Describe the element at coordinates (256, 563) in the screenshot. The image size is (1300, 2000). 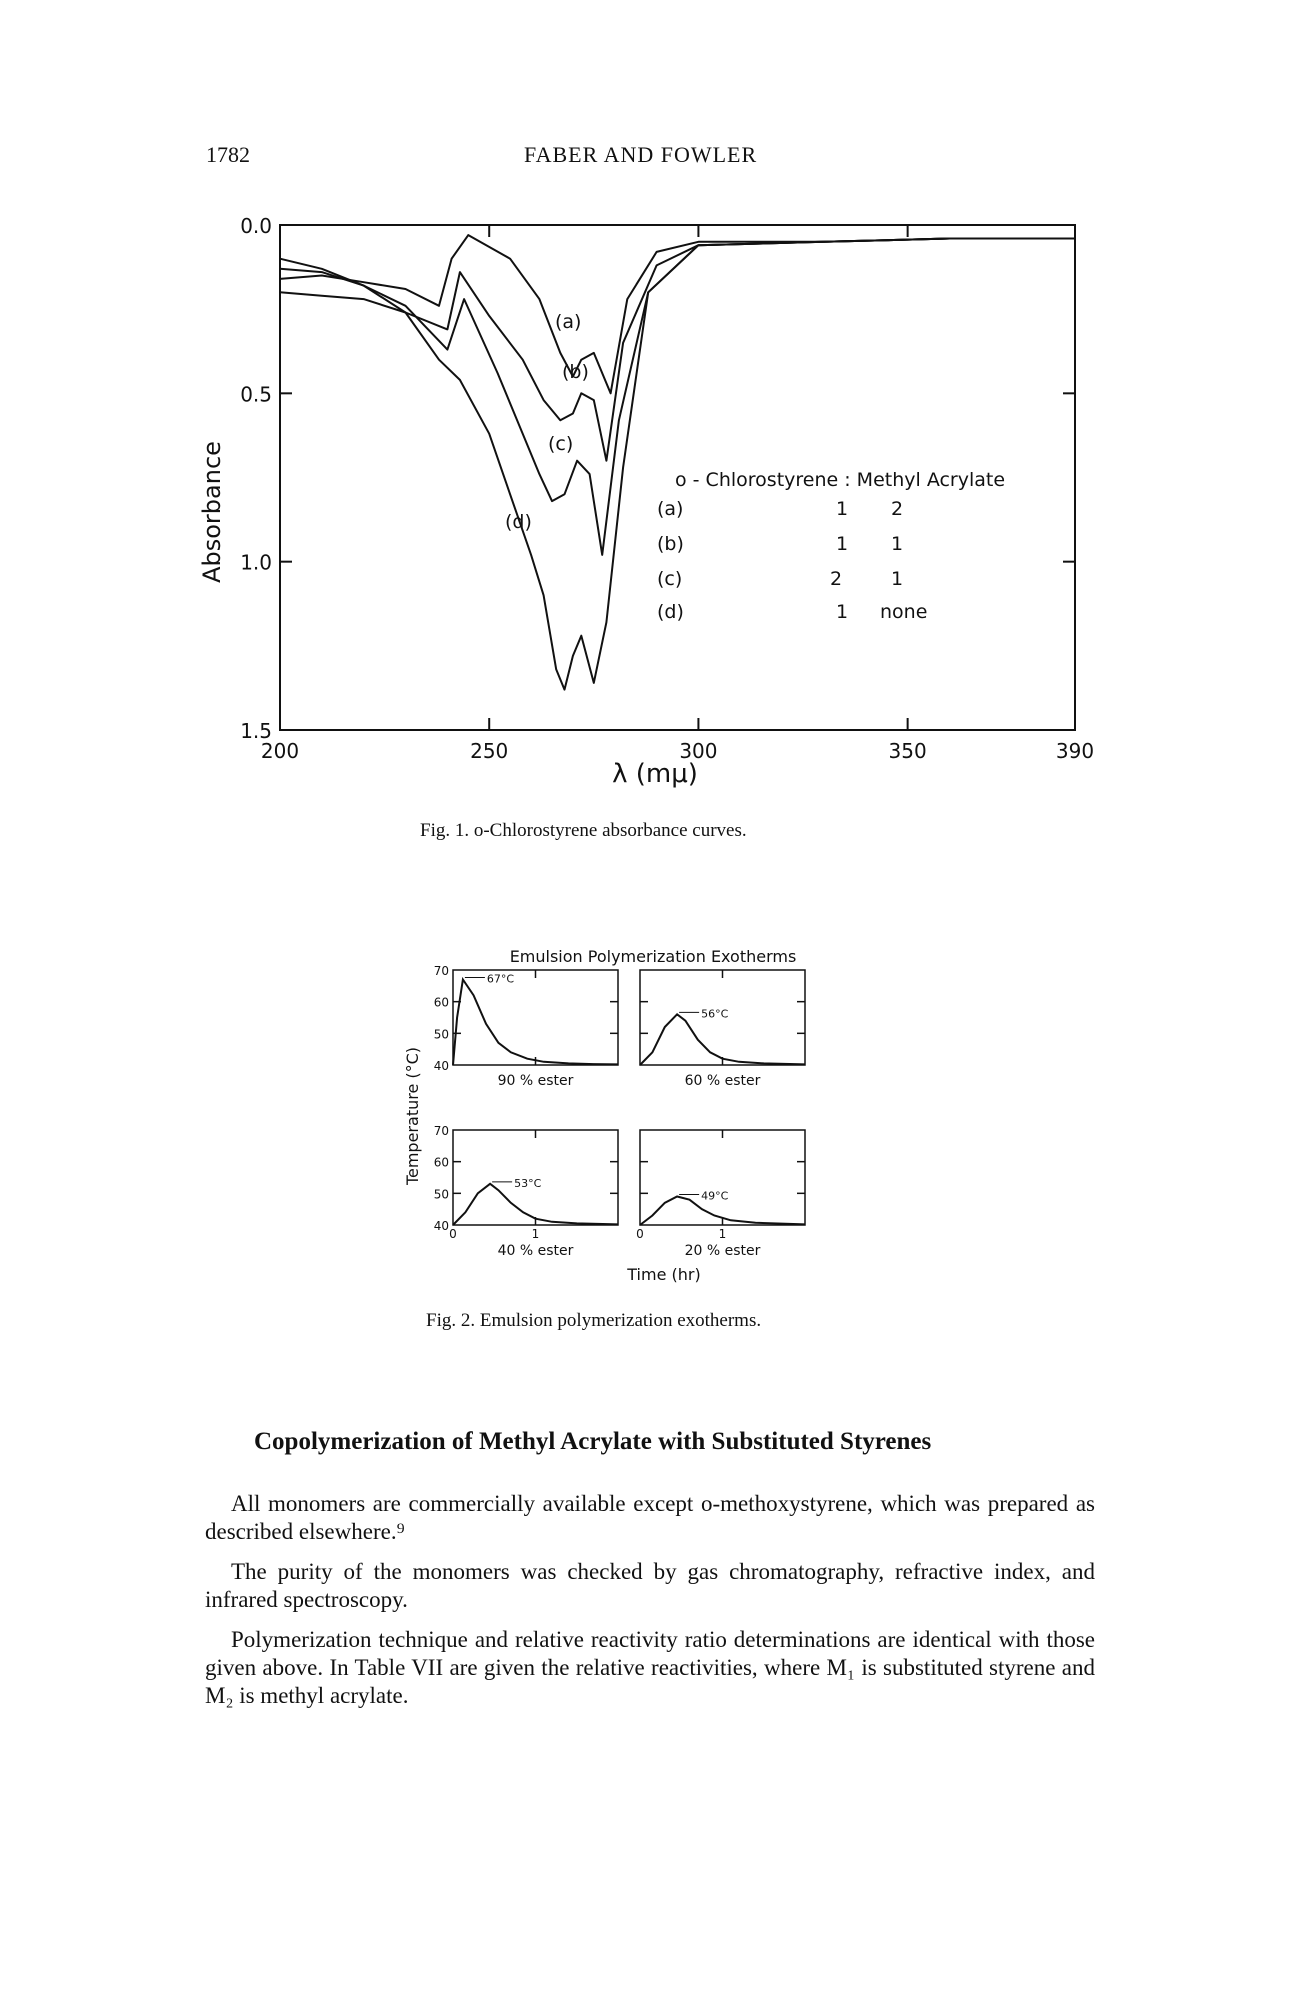
I see `y-tick-label: 1.0` at that location.